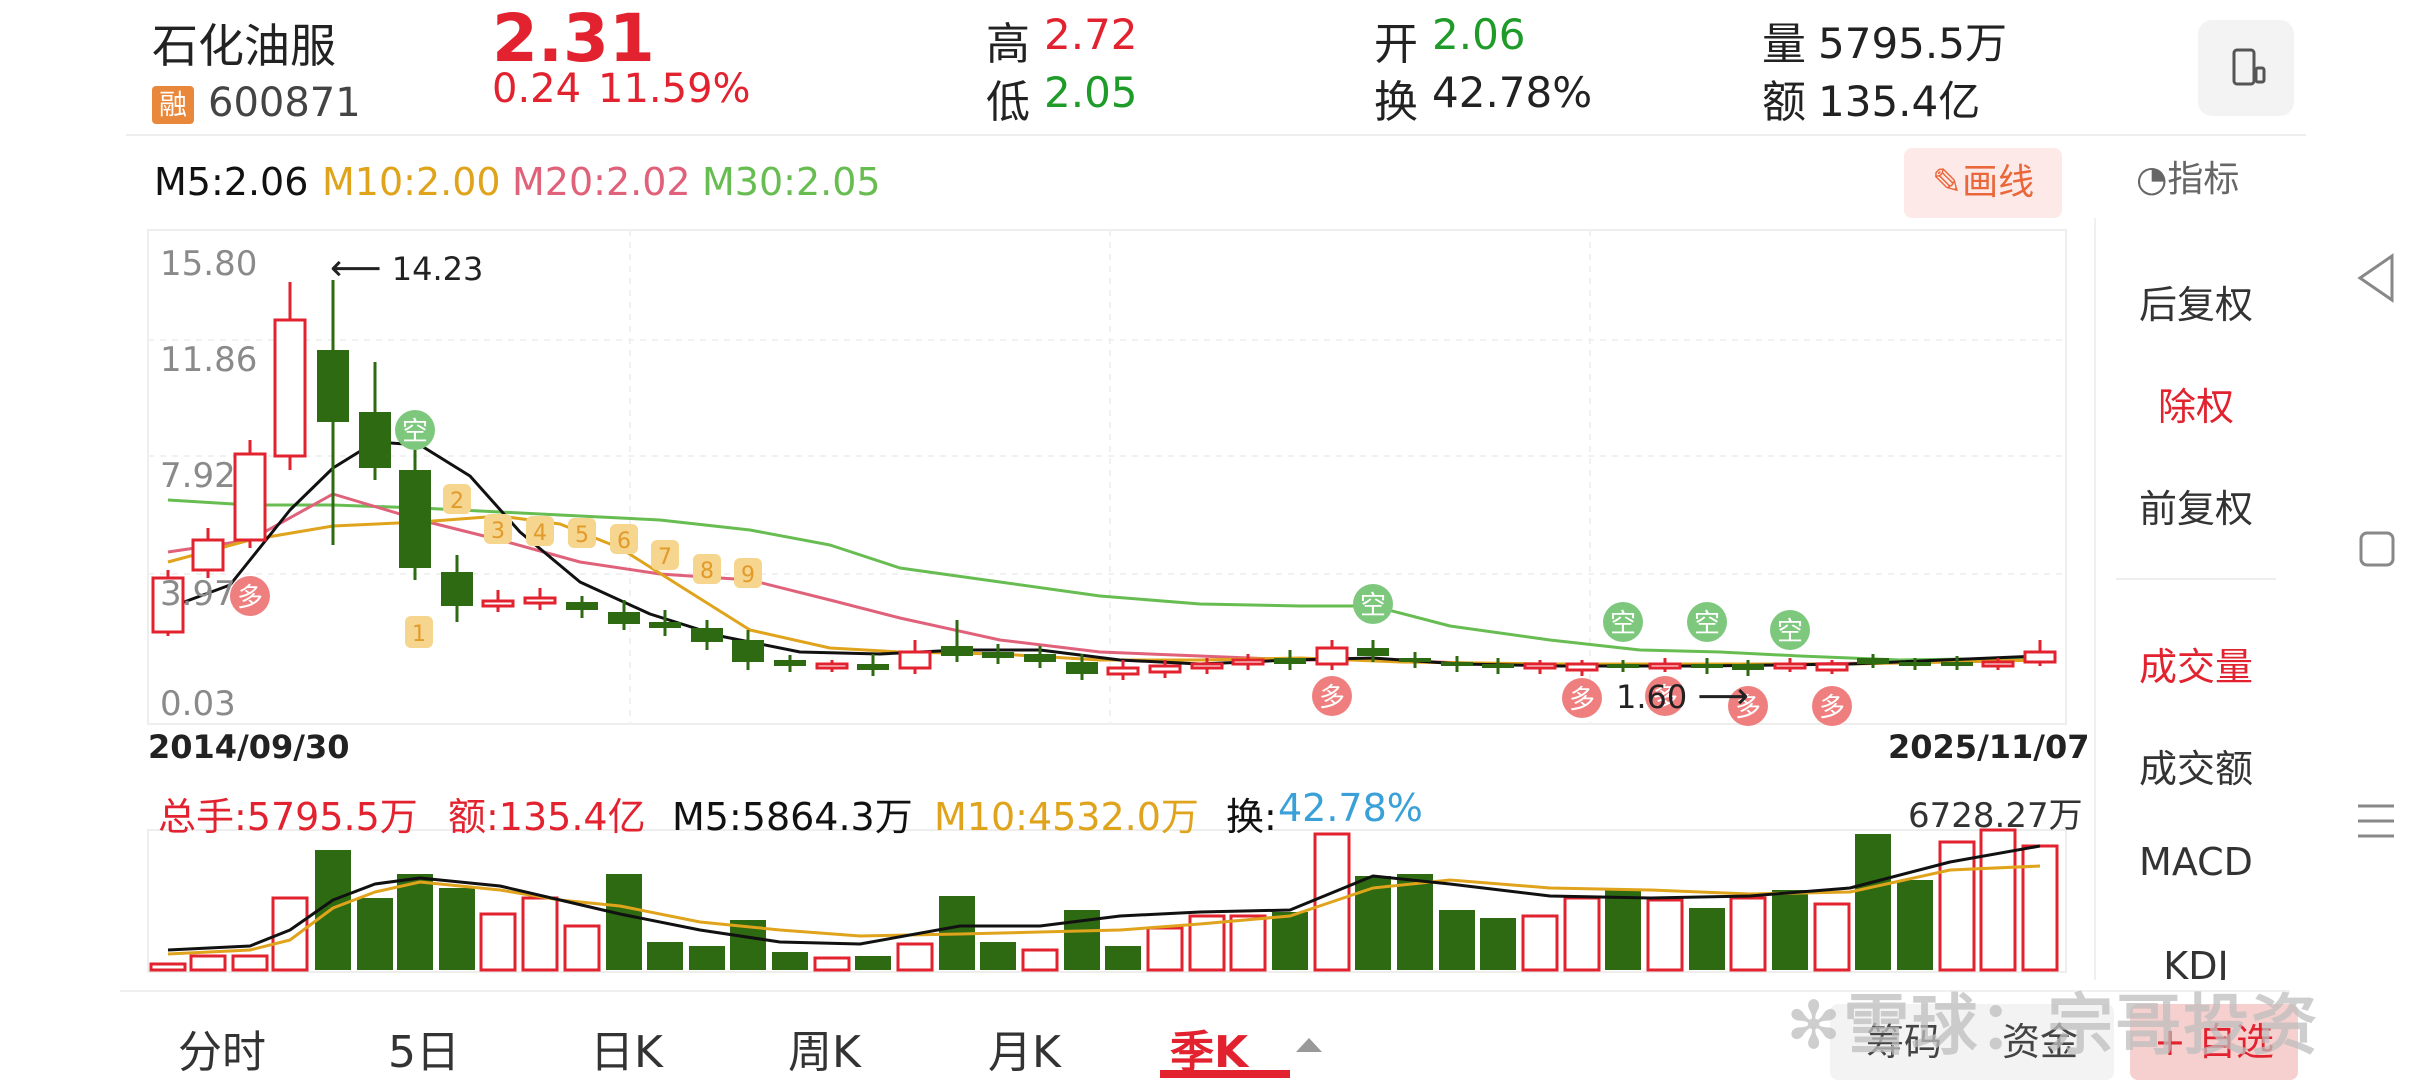 The width and height of the screenshot is (2414, 1080). I want to click on volume-label: 量, so click(1784, 44).